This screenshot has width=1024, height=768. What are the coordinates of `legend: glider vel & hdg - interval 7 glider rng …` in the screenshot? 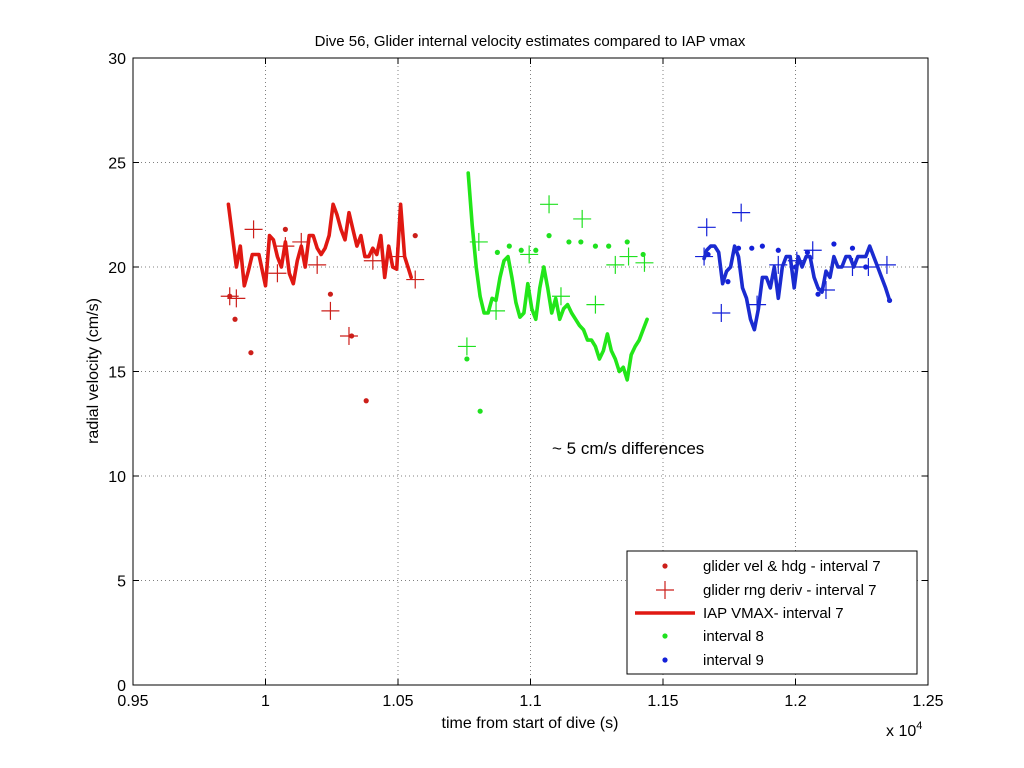 It's located at (772, 612).